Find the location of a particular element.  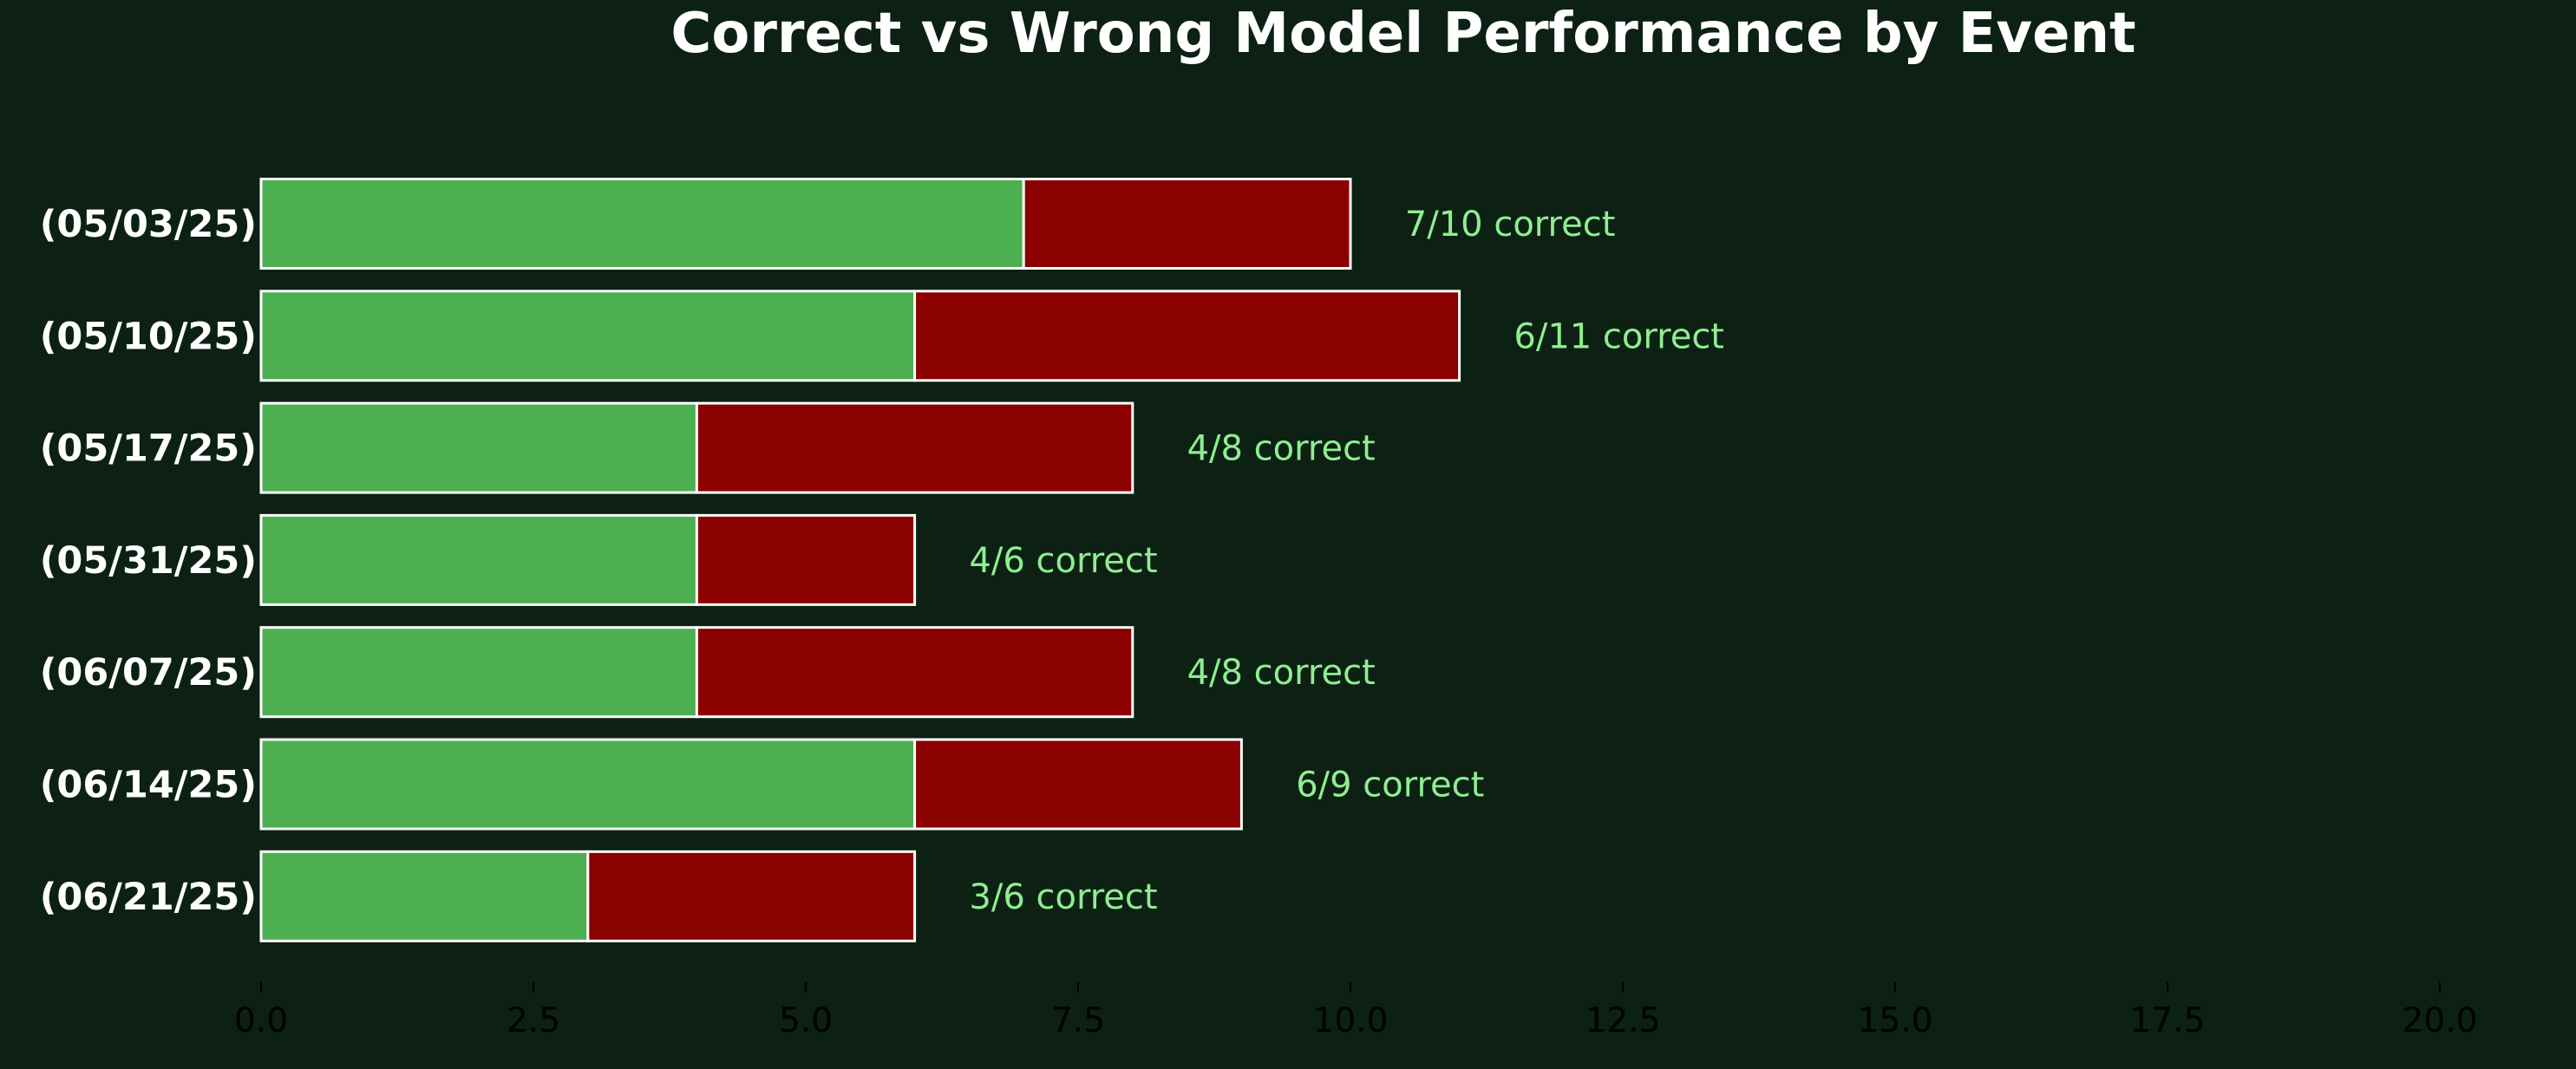

annotation-label-6: 3/6 correct is located at coordinates (1063, 897).